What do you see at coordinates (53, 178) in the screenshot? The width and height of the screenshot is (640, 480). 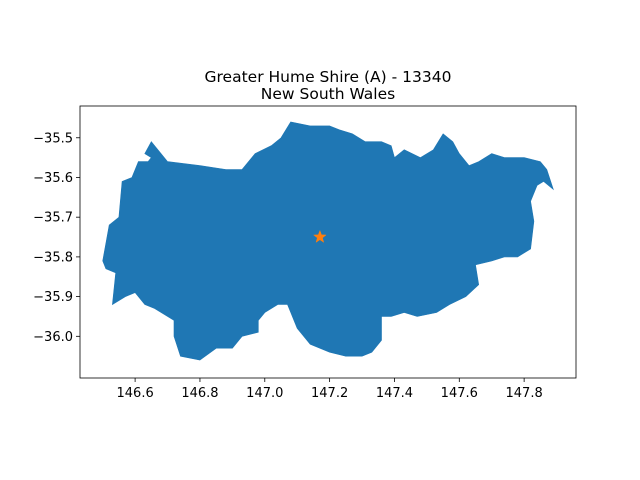 I see `y-tick-label: −35.6` at bounding box center [53, 178].